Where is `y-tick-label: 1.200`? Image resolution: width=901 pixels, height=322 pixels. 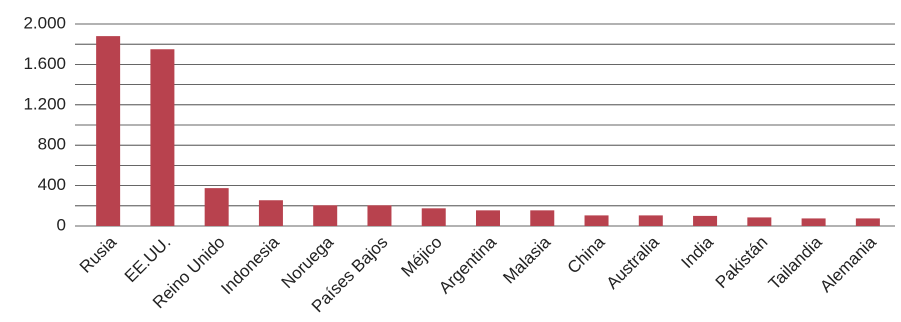 y-tick-label: 1.200 is located at coordinates (44, 103).